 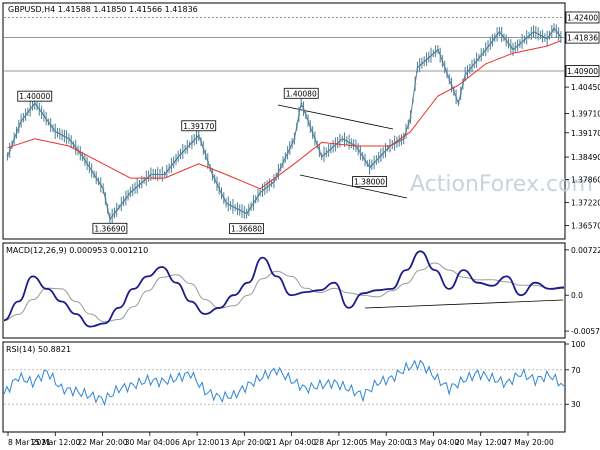 I want to click on rsi-y-tick-label: 100, so click(x=578, y=344).